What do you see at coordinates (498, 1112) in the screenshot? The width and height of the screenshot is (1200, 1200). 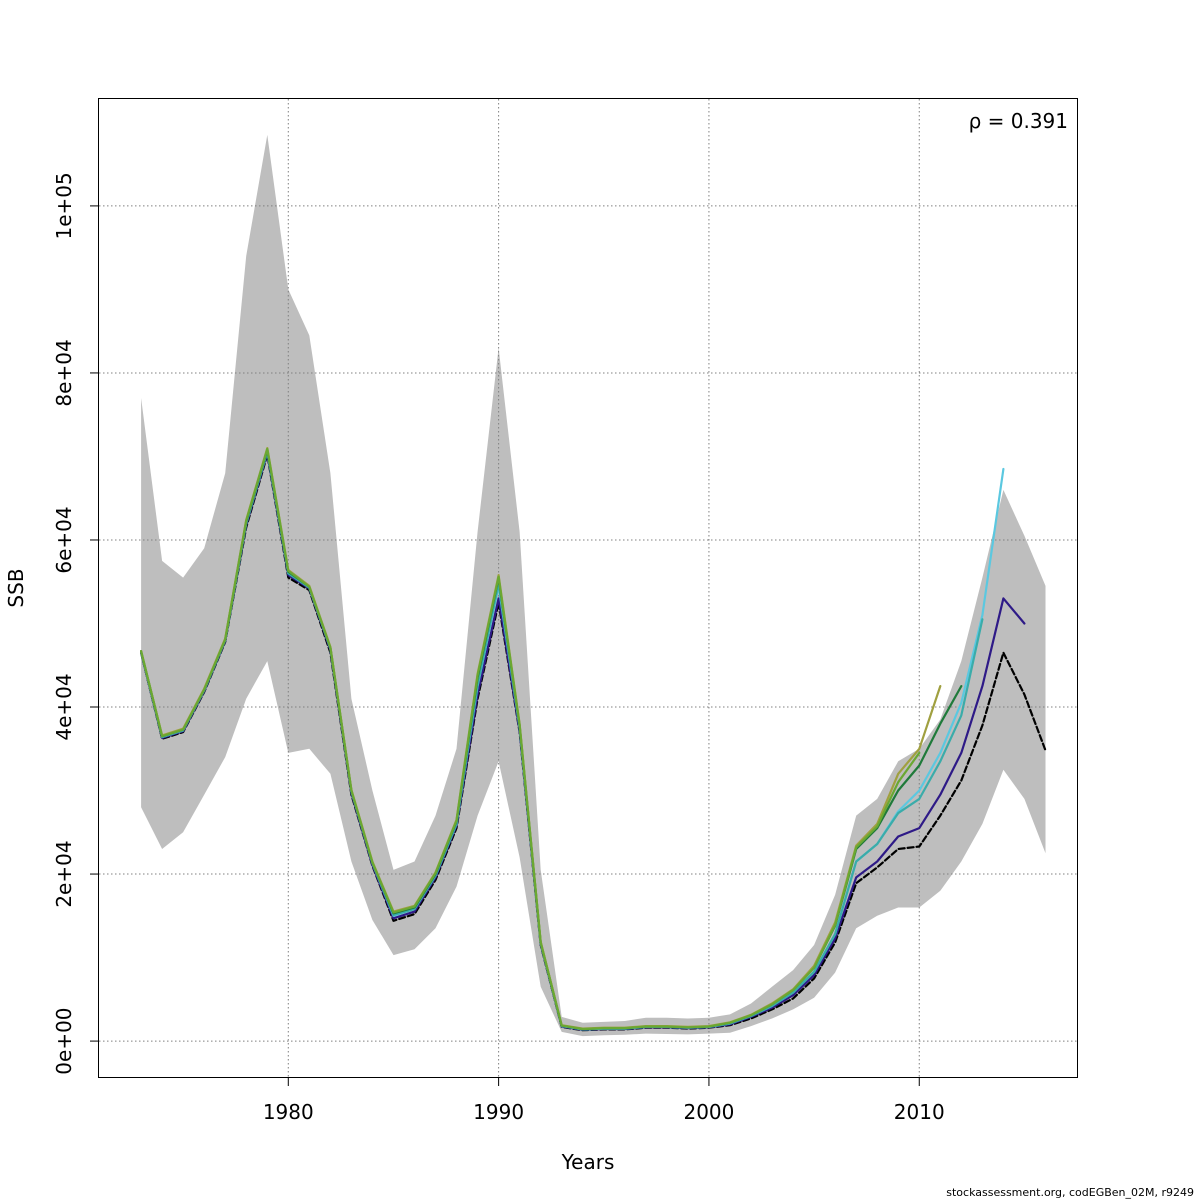 I see `x-tick-label: 1990` at bounding box center [498, 1112].